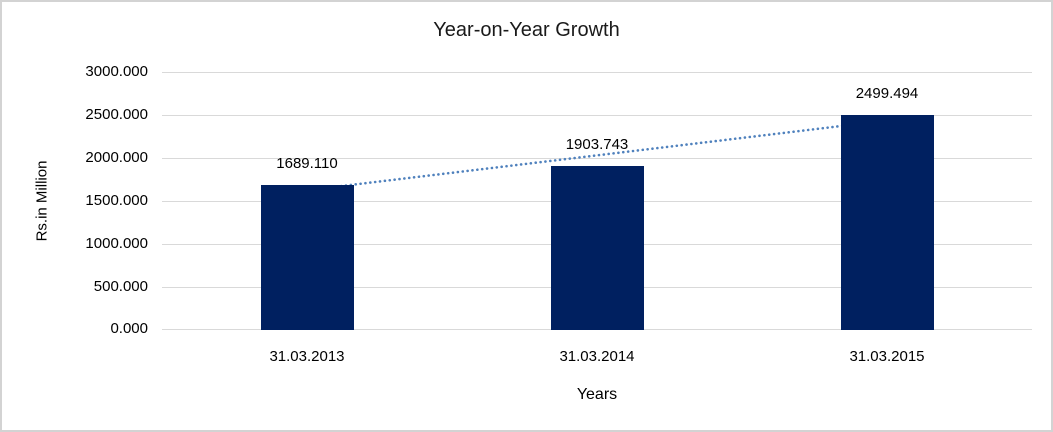  Describe the element at coordinates (120, 286) in the screenshot. I see `y-tick-label: 500.000` at that location.